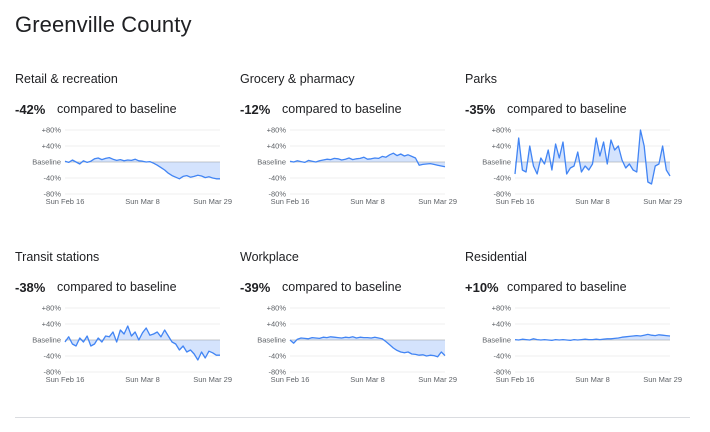 This screenshot has width=710, height=432. Describe the element at coordinates (482, 287) in the screenshot. I see `percent-change: +10%` at that location.